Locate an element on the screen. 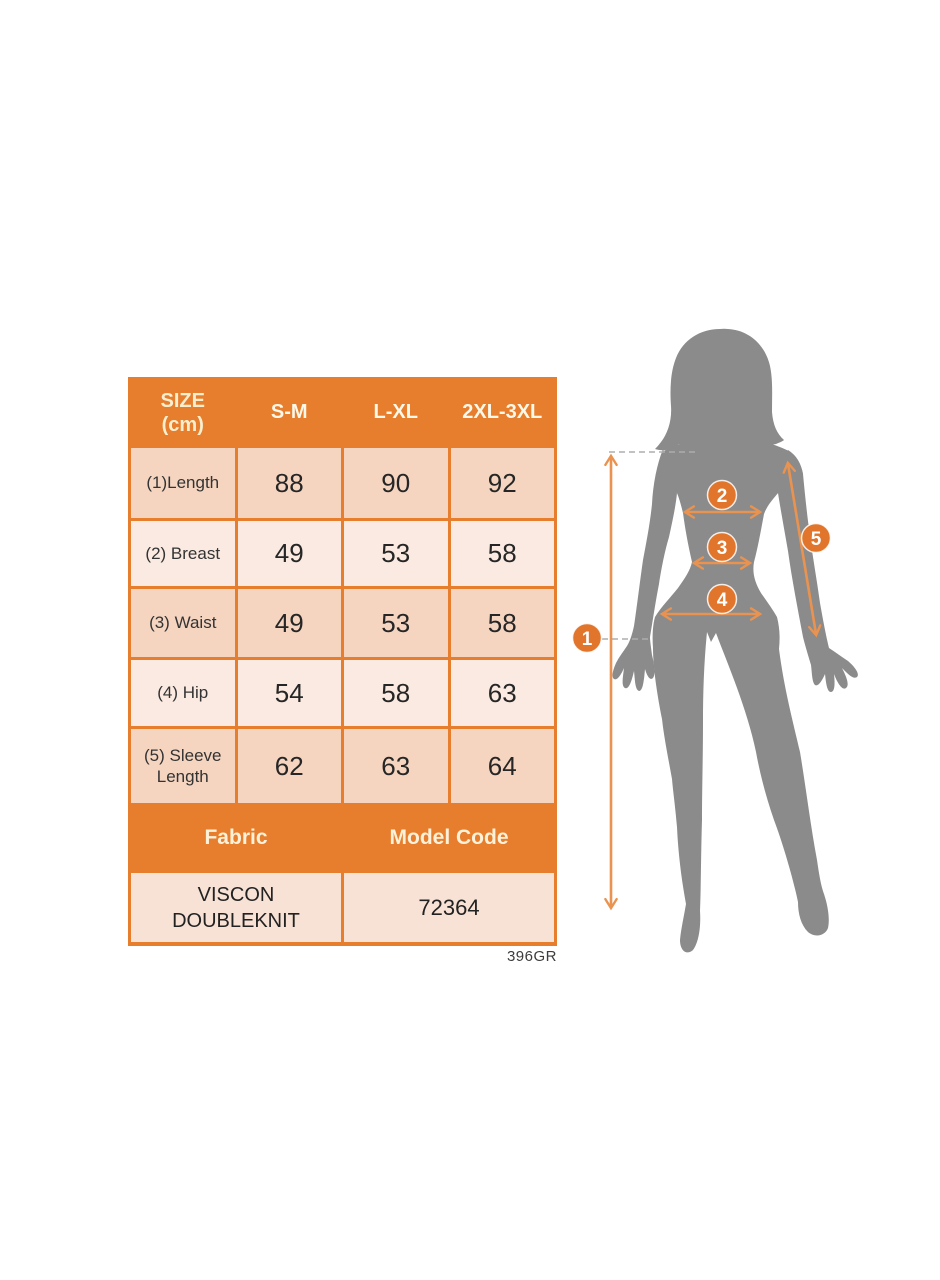  breast-lxl-value: 53 is located at coordinates (396, 553).